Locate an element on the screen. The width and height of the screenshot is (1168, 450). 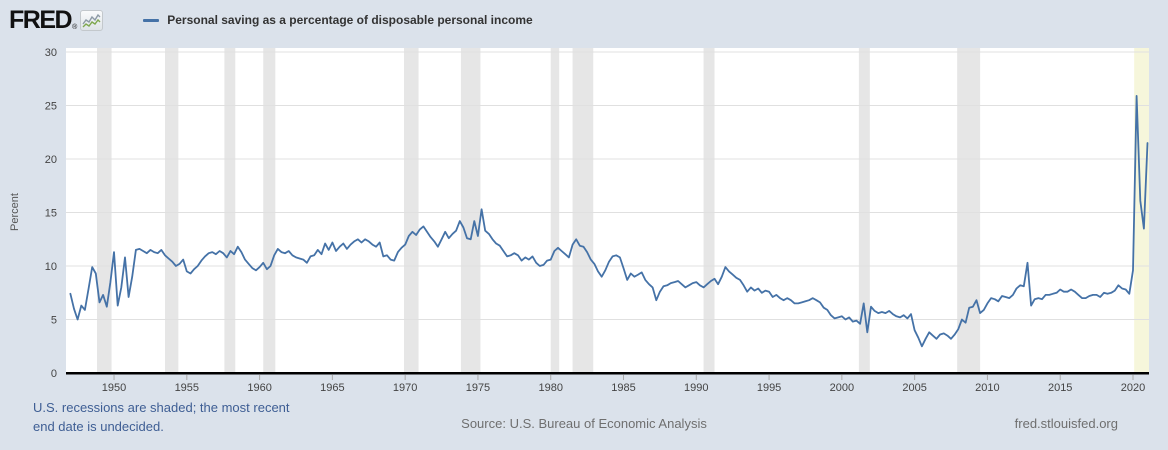
x-tick-label: 1950 is located at coordinates (114, 388).